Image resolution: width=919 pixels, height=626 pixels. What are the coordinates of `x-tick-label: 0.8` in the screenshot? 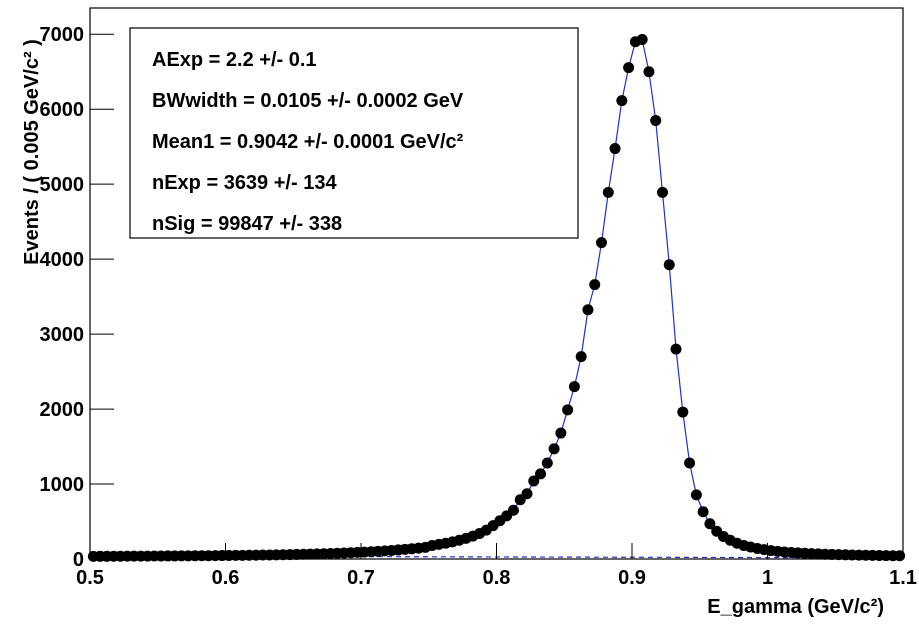 It's located at (497, 578).